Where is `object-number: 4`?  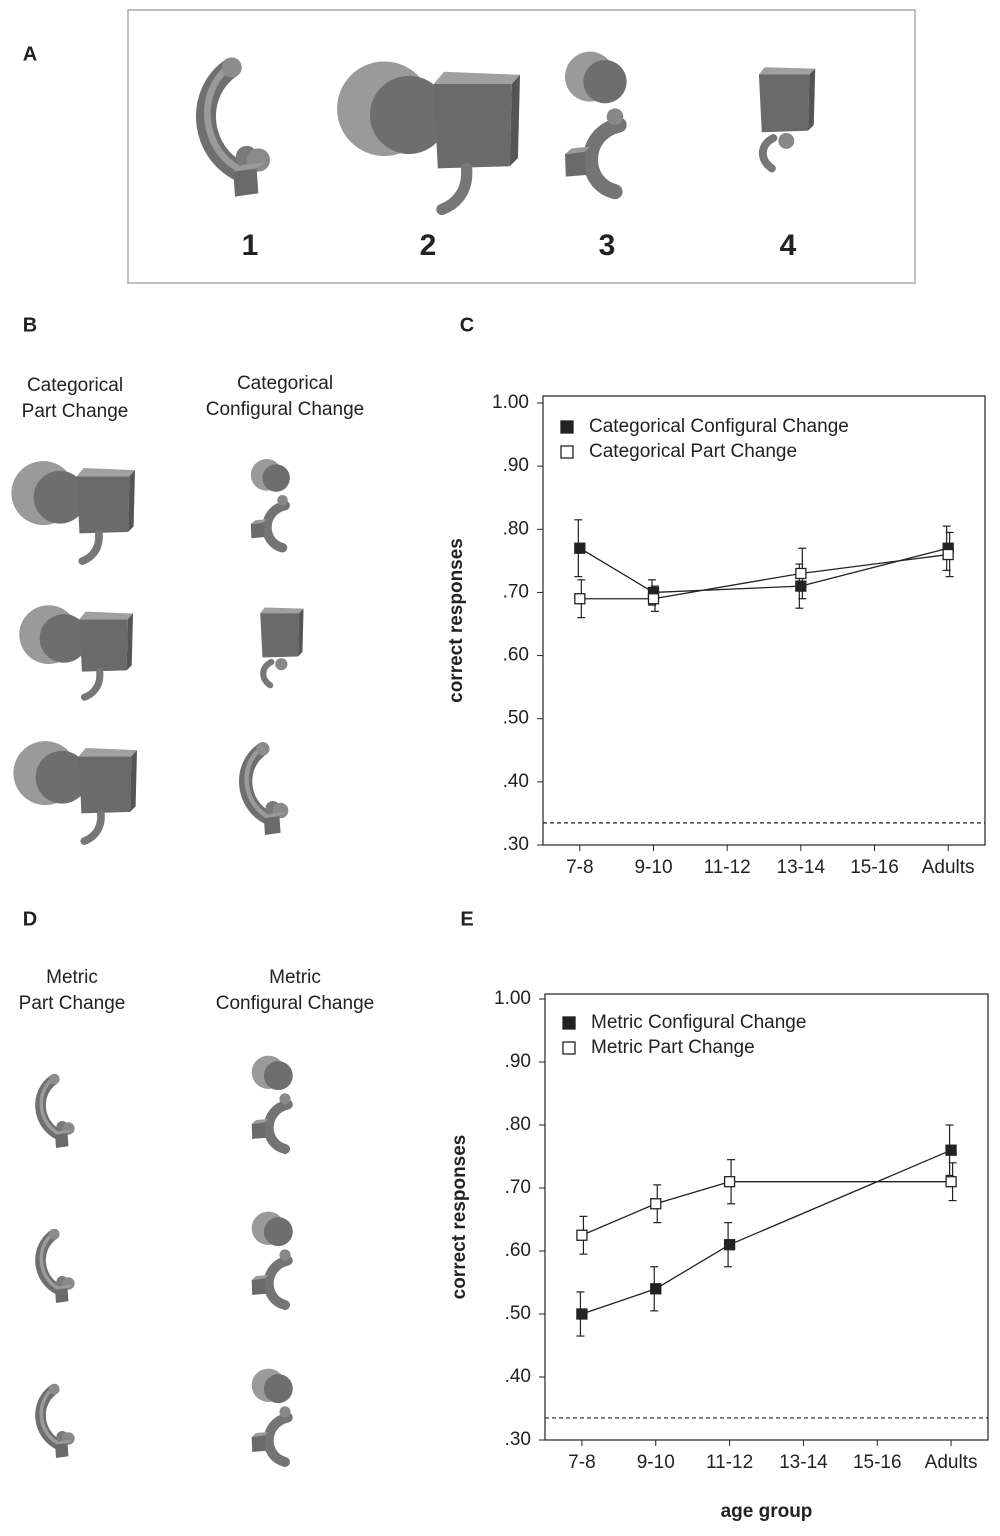 object-number: 4 is located at coordinates (788, 245).